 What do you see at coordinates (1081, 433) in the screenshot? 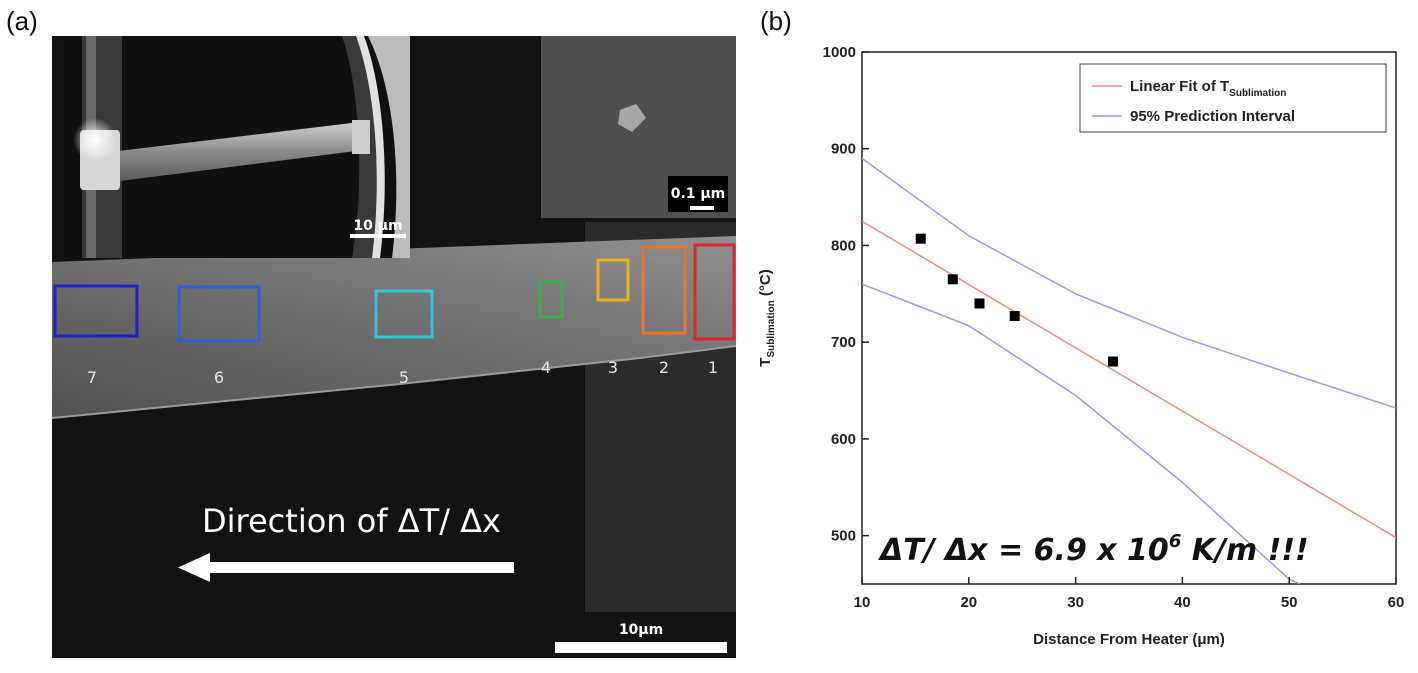
I see `prediction-interval-lower` at bounding box center [1081, 433].